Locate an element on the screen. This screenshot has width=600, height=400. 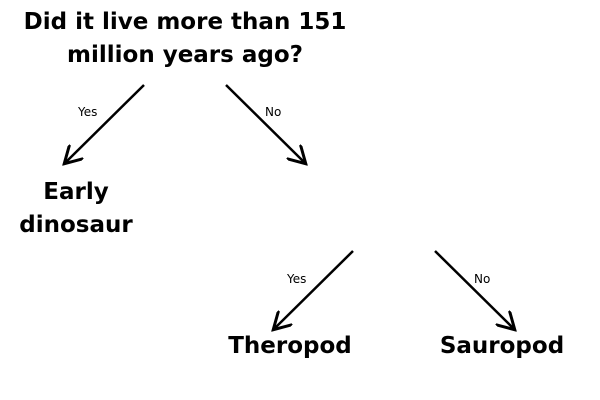
leaf-early-dinosaur: Early dinosaur is located at coordinates (76, 209).